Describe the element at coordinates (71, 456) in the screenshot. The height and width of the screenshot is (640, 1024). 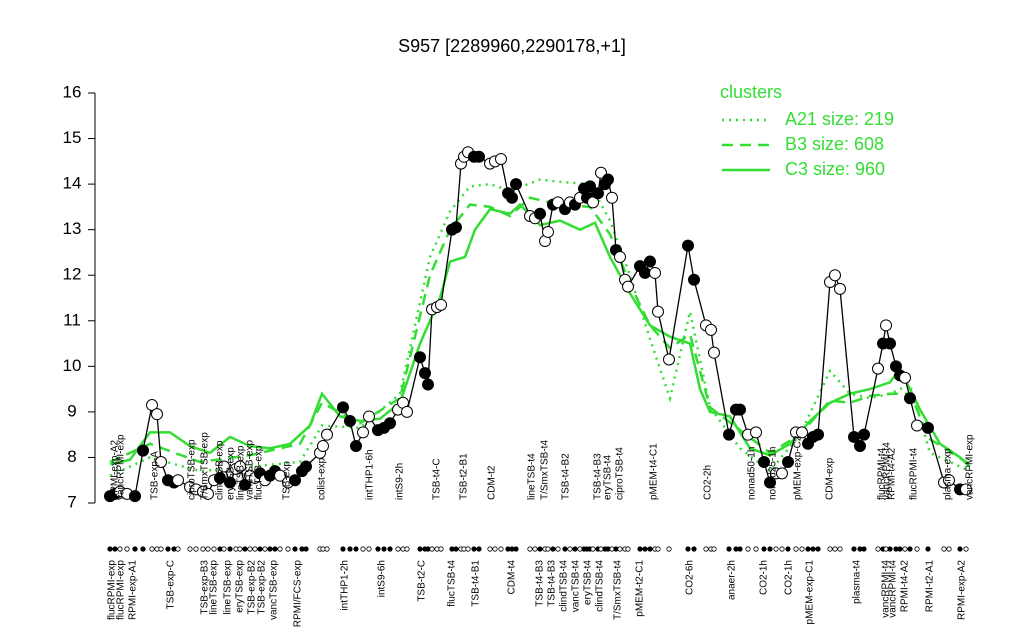
I see `y-tick-label: 8` at that location.